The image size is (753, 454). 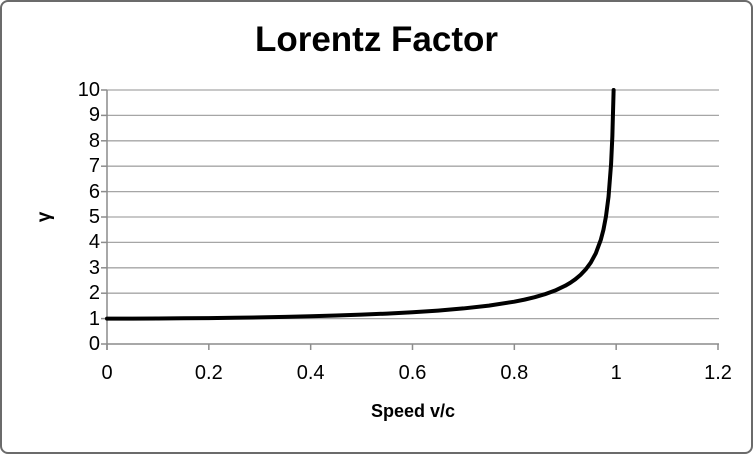 I want to click on y-tick-label: 3, so click(x=94, y=267).